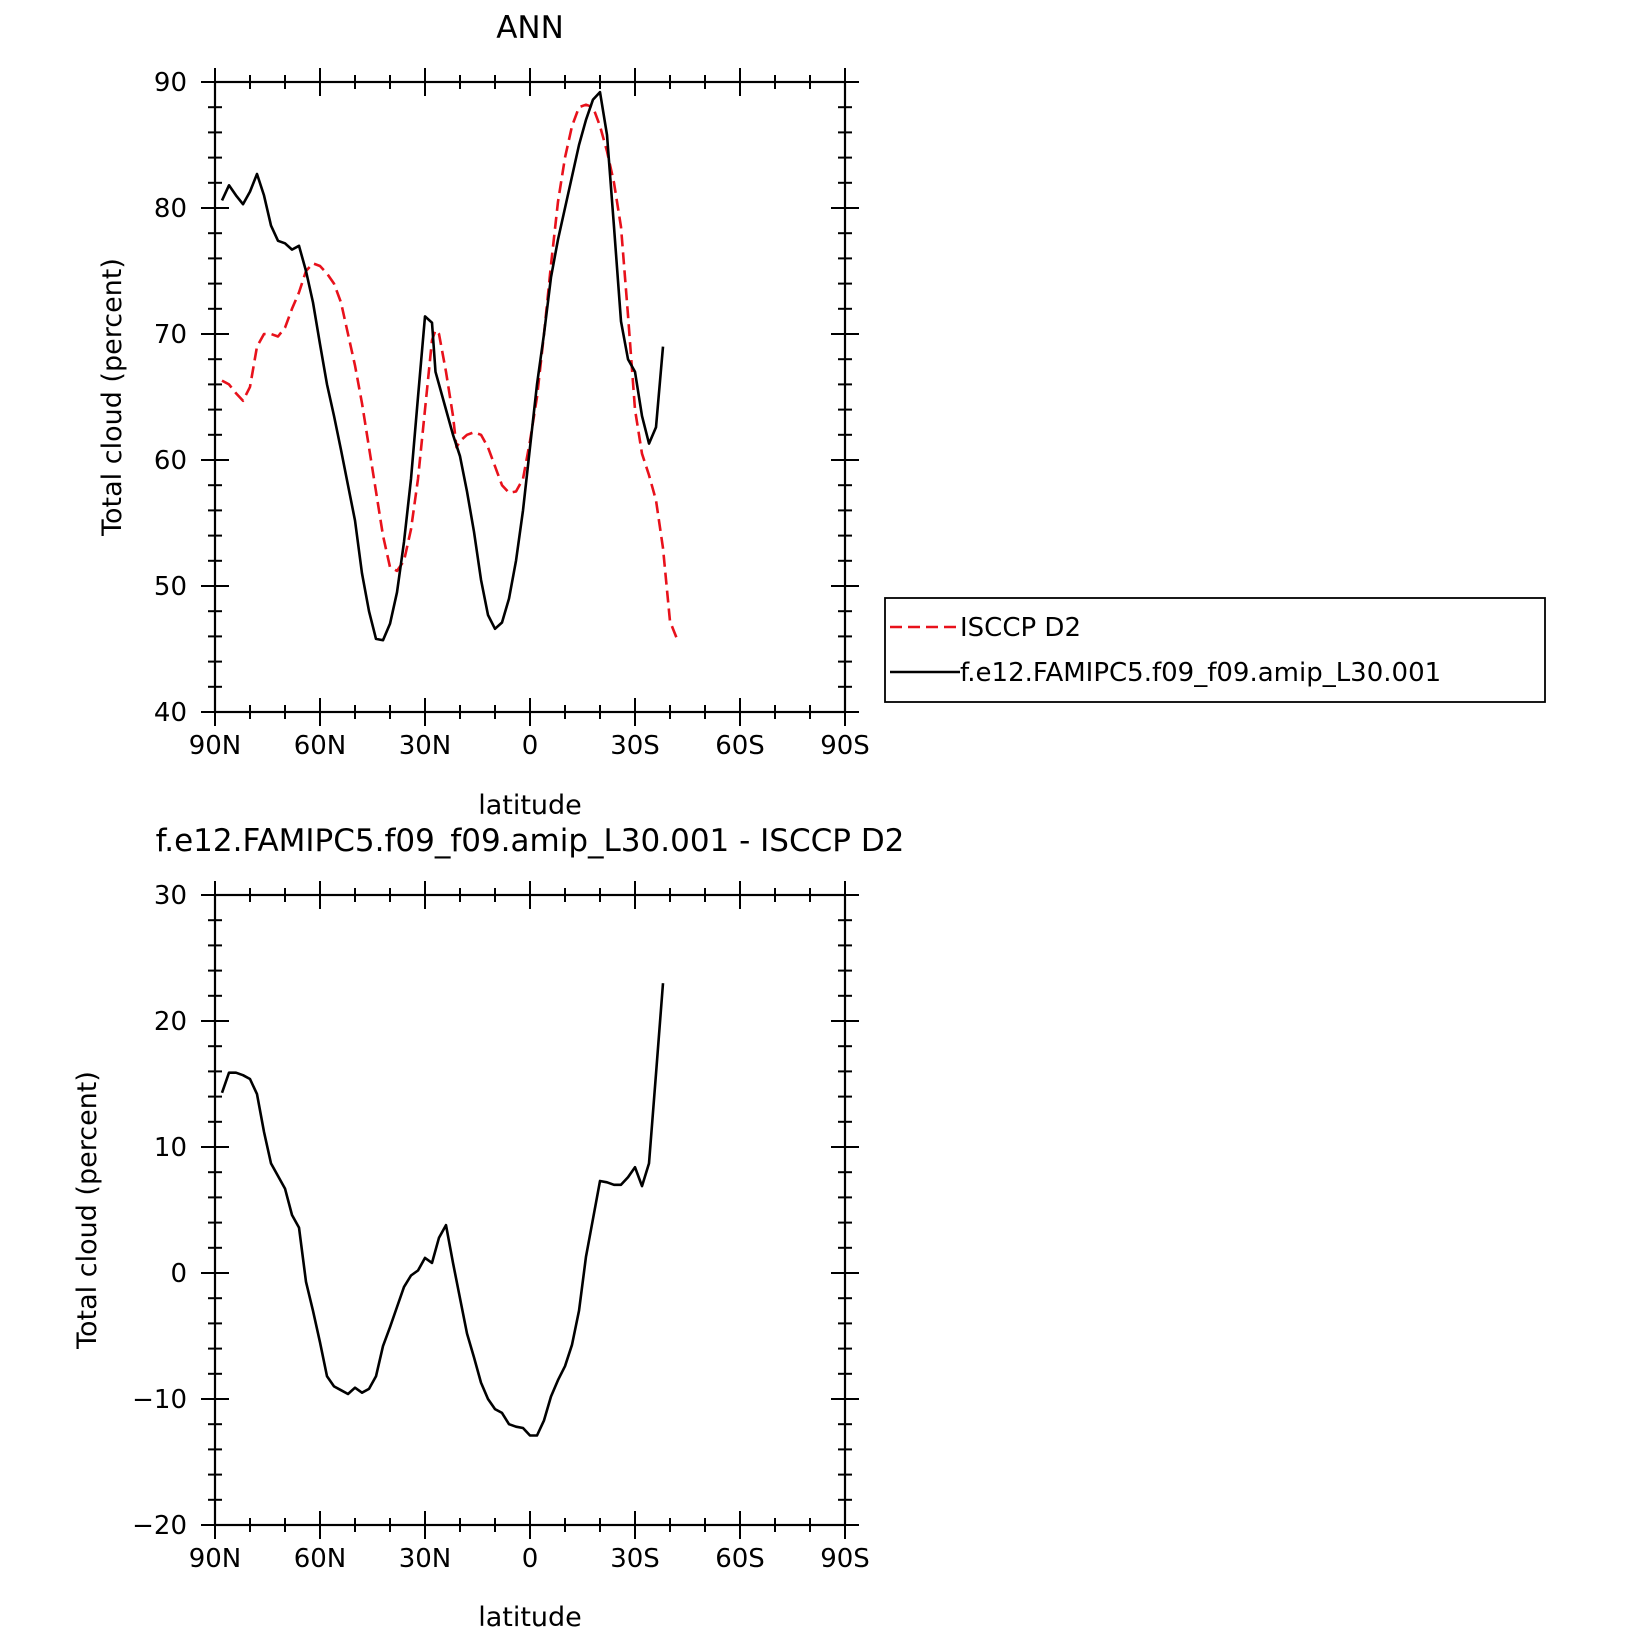 The image size is (1630, 1631). I want to click on y-tick-label: 10, so click(170, 1148).